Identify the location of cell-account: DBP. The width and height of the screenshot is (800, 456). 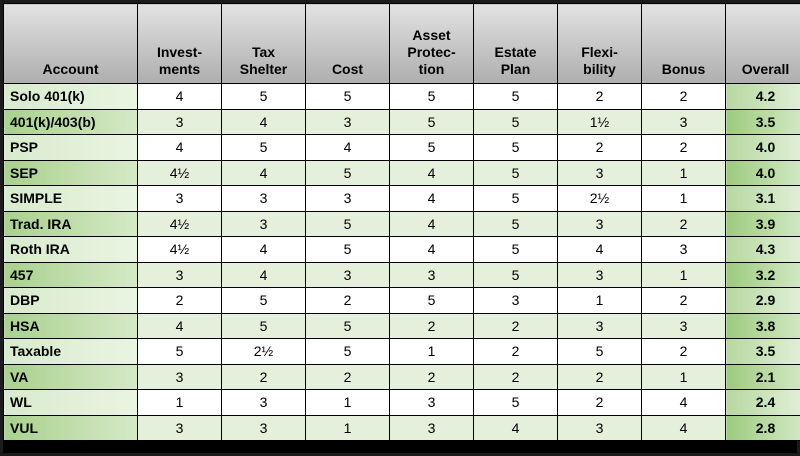
(70, 300).